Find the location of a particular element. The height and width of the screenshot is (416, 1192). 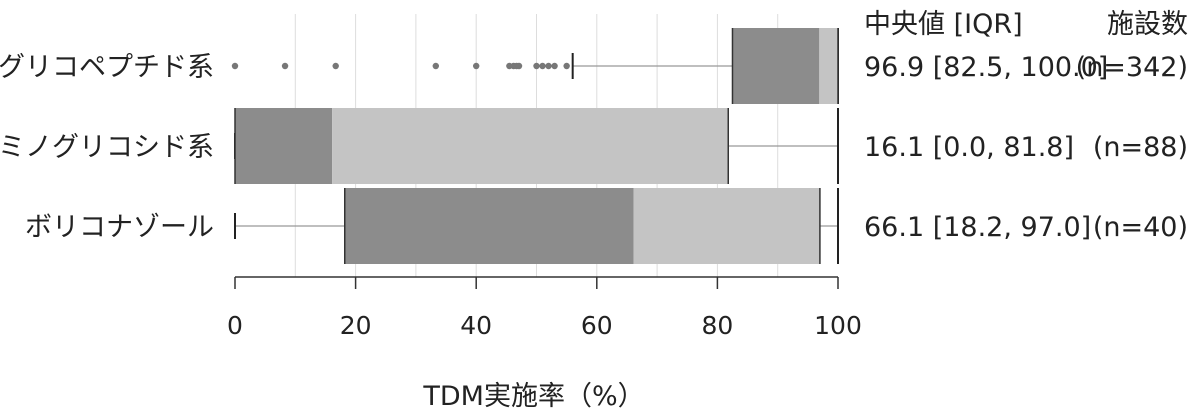

stat-median-iqr: 66.1 [18.2, 97.0] is located at coordinates (977, 227).